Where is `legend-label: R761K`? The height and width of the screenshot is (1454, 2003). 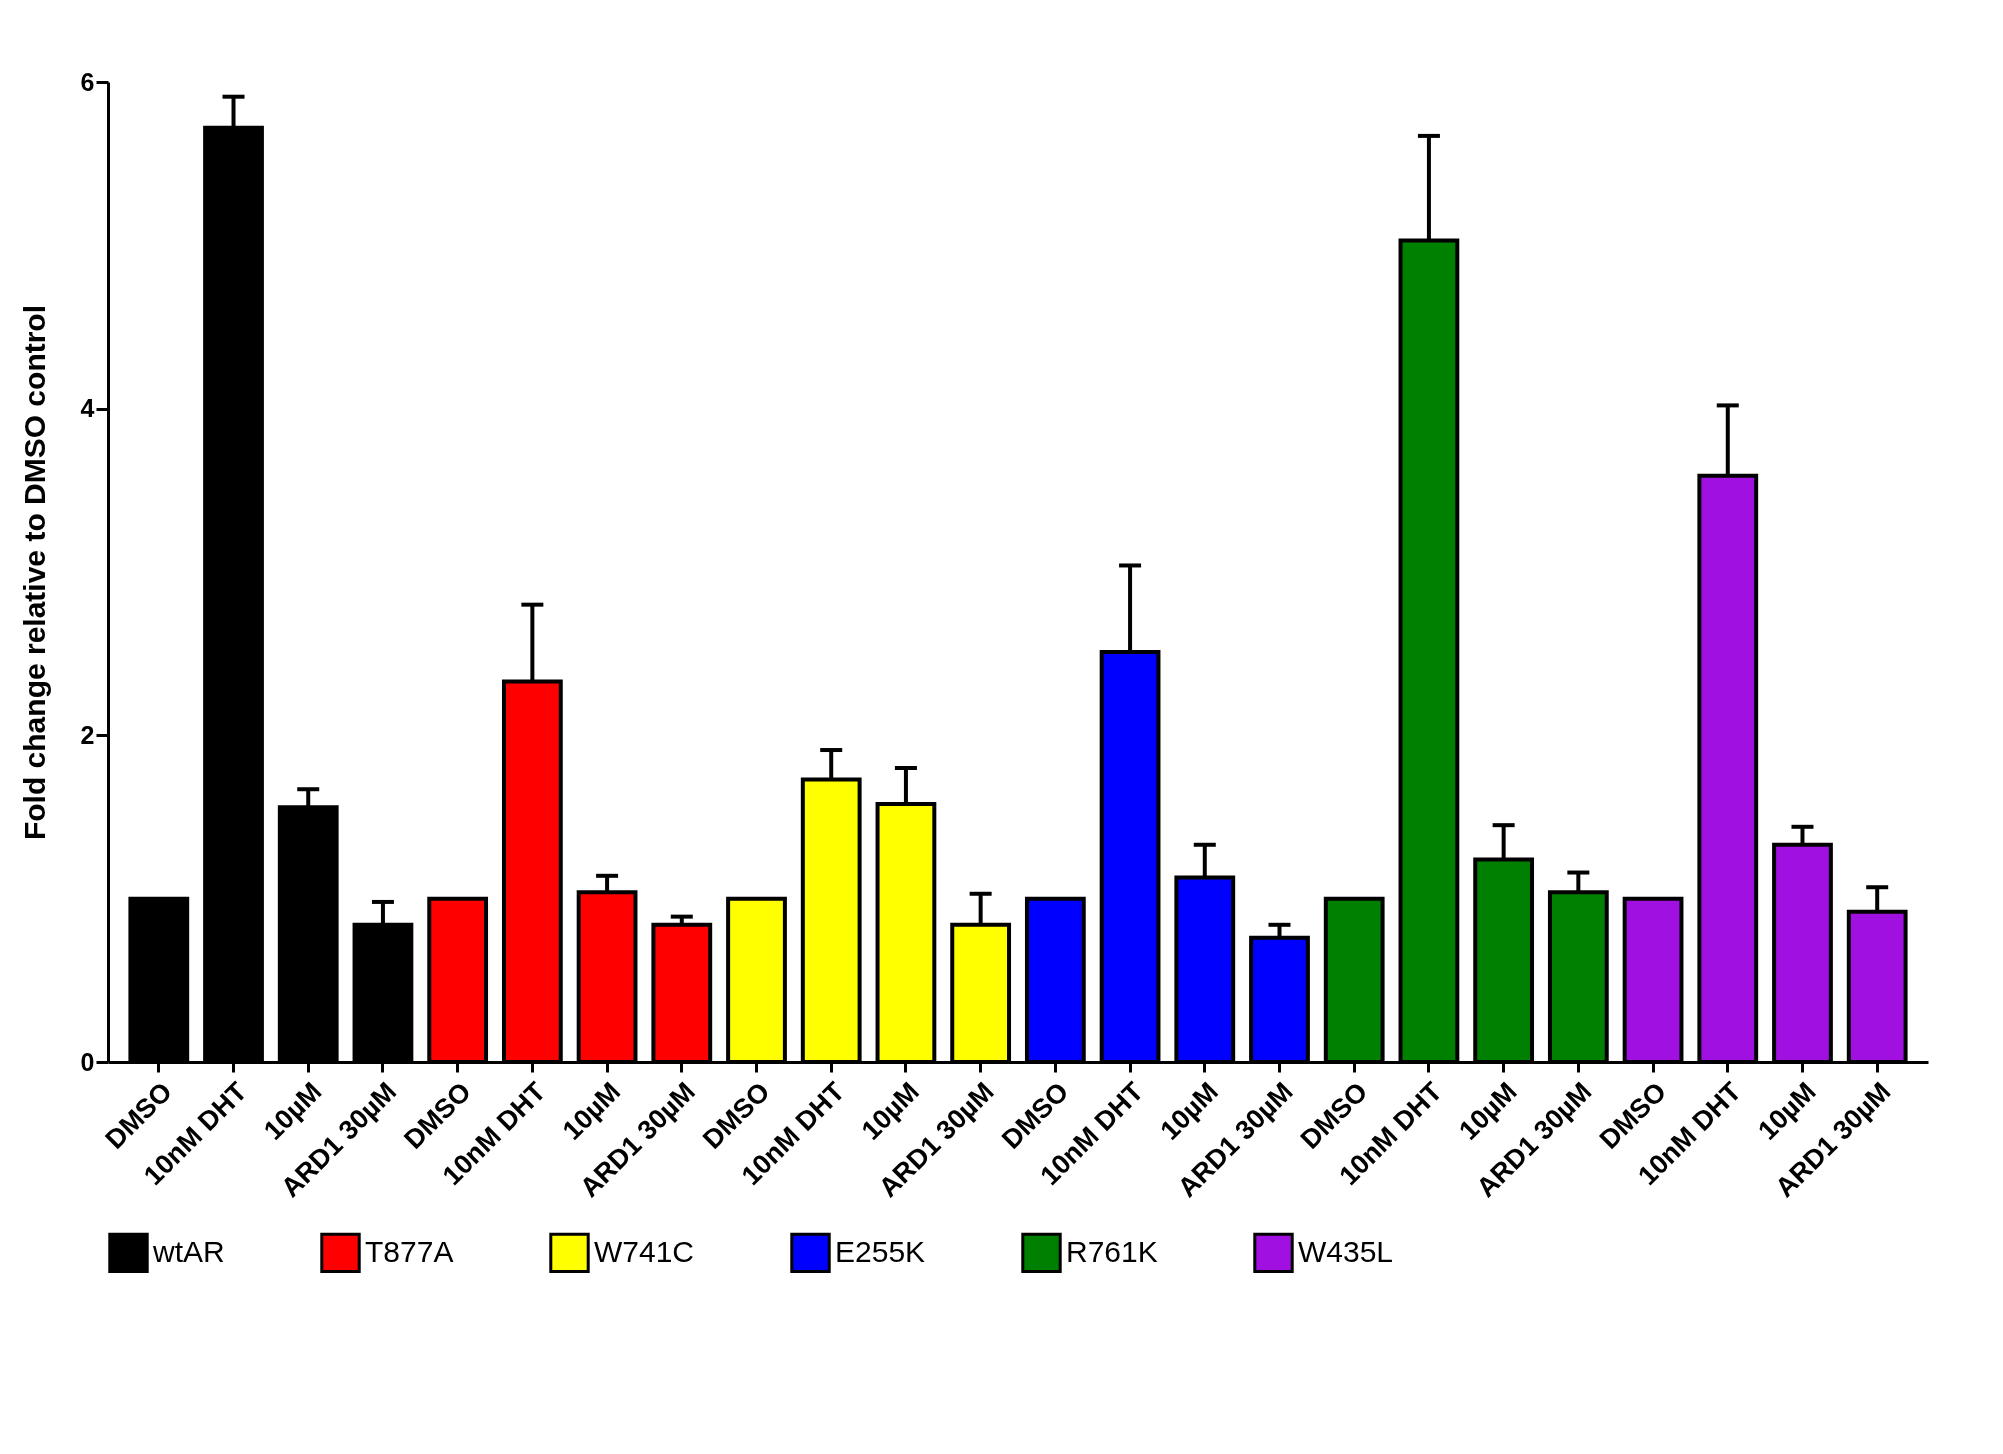
legend-label: R761K is located at coordinates (1112, 1251).